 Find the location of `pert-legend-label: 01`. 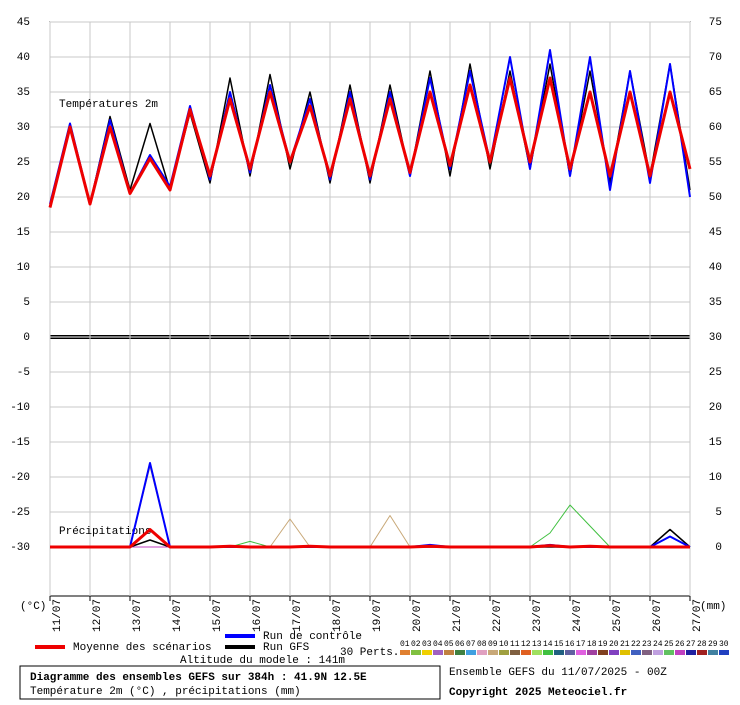

pert-legend-label: 01 is located at coordinates (405, 644).